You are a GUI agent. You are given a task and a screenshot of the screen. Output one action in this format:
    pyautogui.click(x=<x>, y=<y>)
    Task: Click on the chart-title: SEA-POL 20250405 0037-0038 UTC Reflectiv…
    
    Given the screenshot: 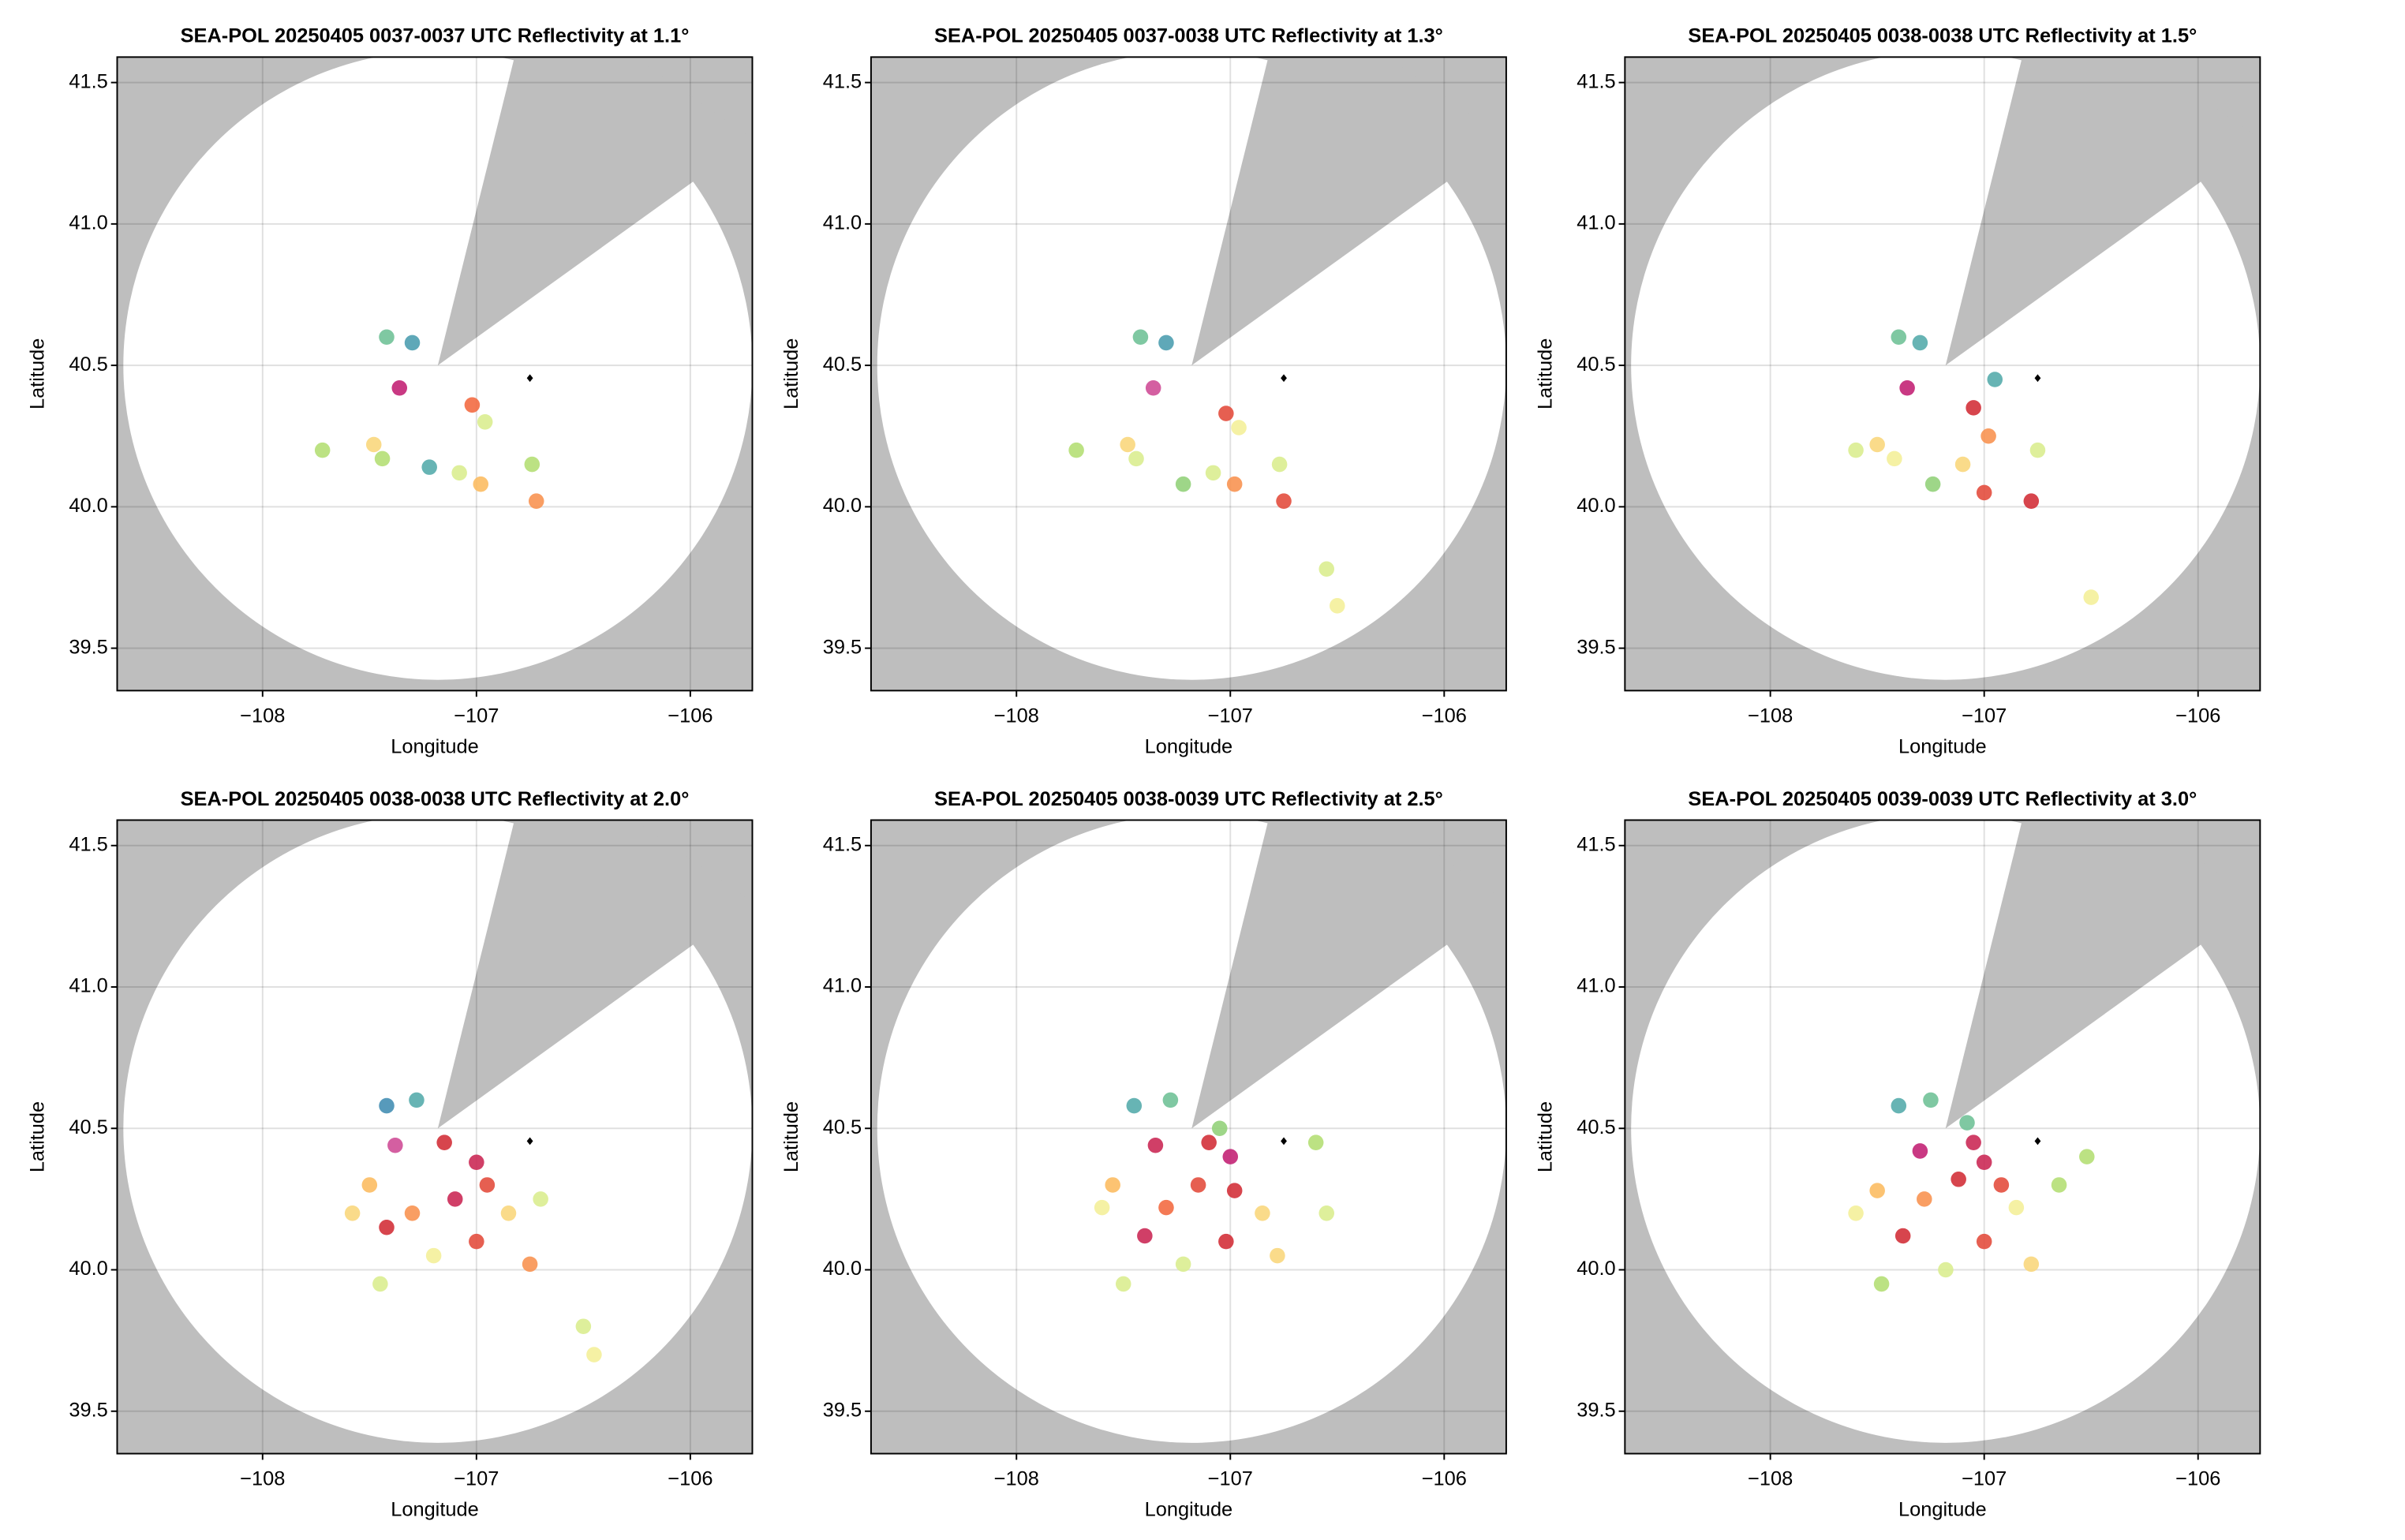 What is the action you would take?
    pyautogui.click(x=1188, y=36)
    